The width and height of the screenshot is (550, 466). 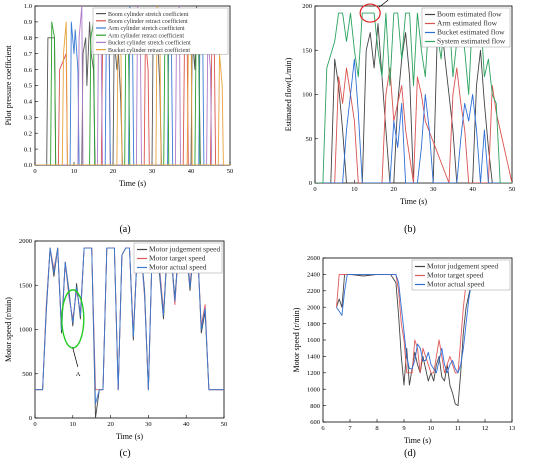 I want to click on legend-label: Arm estimated flow, so click(x=467, y=23).